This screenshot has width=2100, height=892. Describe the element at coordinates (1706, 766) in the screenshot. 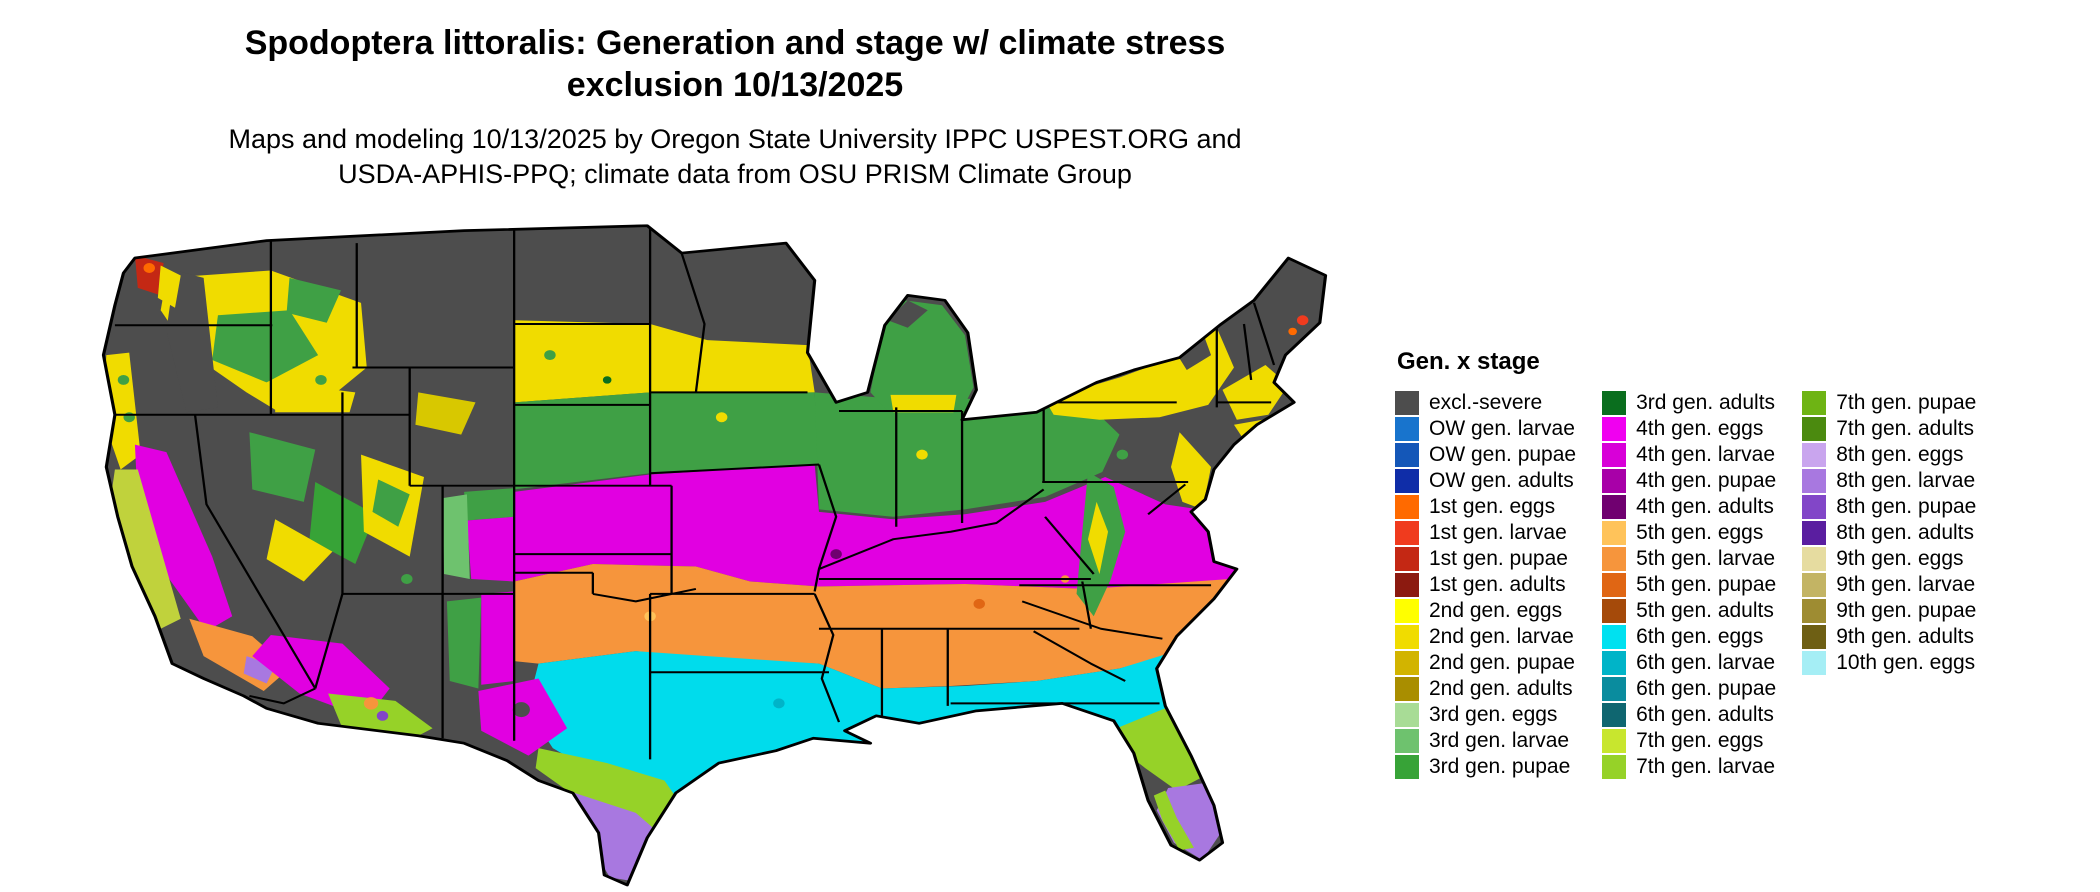

I see `legend-item-label: 7th gen. larvae` at that location.